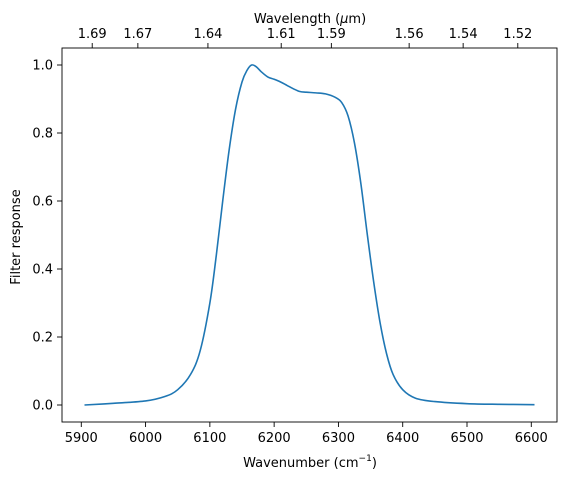 The image size is (570, 480). I want to click on bottom-x-axis: 5900 6000 6100 6200 6300 6400 6500 6600, so click(306, 434).